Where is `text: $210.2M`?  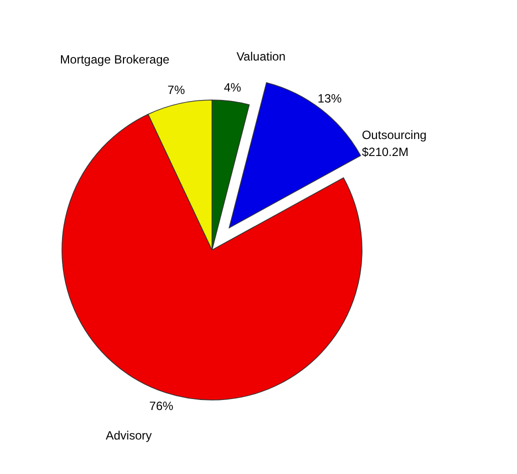
text: $210.2M is located at coordinates (385, 151).